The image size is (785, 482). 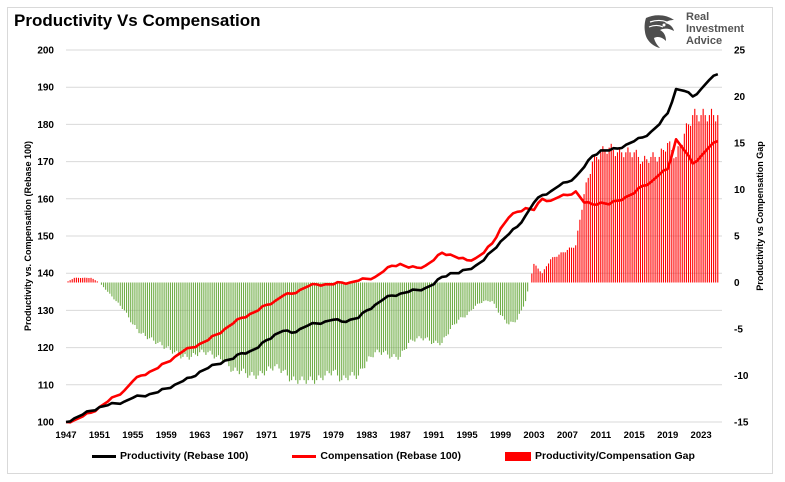 What do you see at coordinates (700, 31) in the screenshot?
I see `real-investment-advice-logo: Real Investment Advice` at bounding box center [700, 31].